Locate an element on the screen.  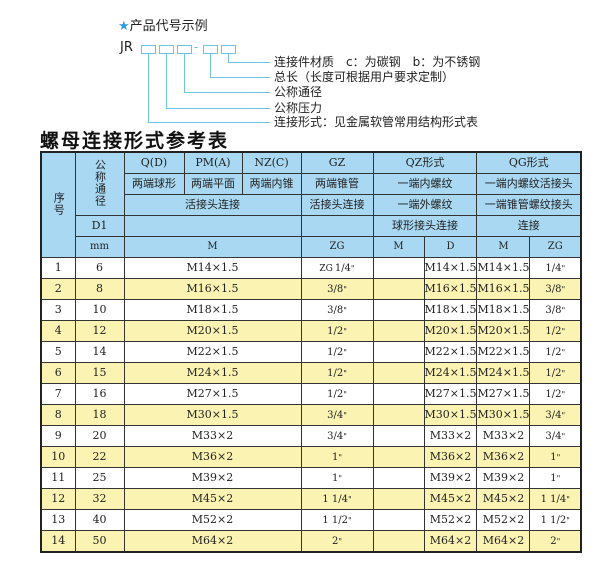
table-row: 13 40 M52×2 1 1/2" M52×2 M52×2 1 1/2" is located at coordinates (311, 520).